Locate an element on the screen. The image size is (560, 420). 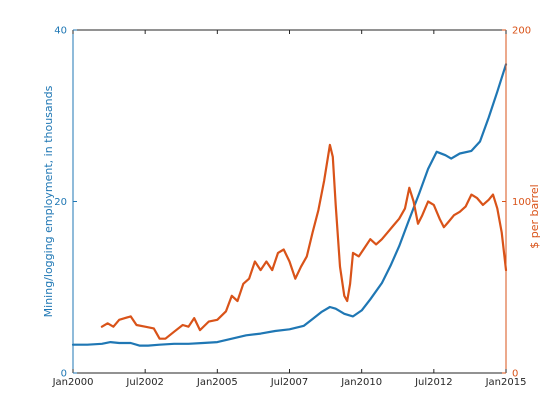
right-y-tick-label: 200 is located at coordinates (521, 31).